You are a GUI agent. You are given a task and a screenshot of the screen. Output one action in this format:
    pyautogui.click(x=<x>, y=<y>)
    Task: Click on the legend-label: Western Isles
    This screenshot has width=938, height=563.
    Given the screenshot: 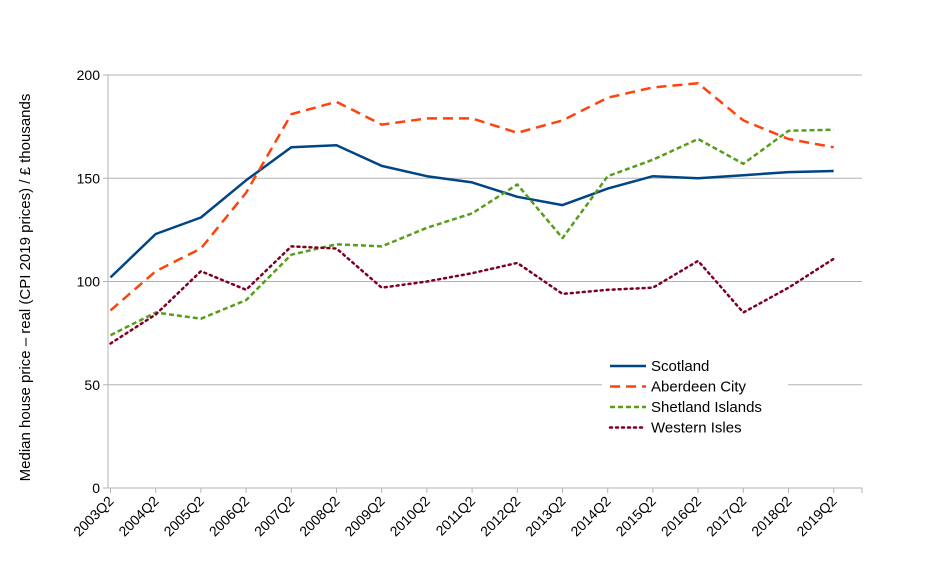 What is the action you would take?
    pyautogui.click(x=696, y=428)
    